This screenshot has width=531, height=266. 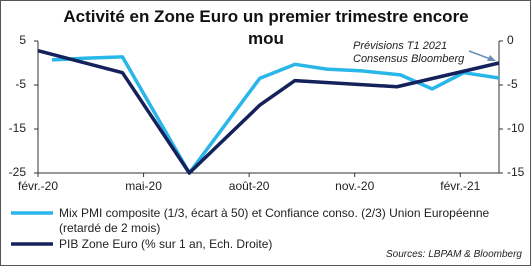 I want to click on annotation: Consensus Bloomberg, so click(x=409, y=59).